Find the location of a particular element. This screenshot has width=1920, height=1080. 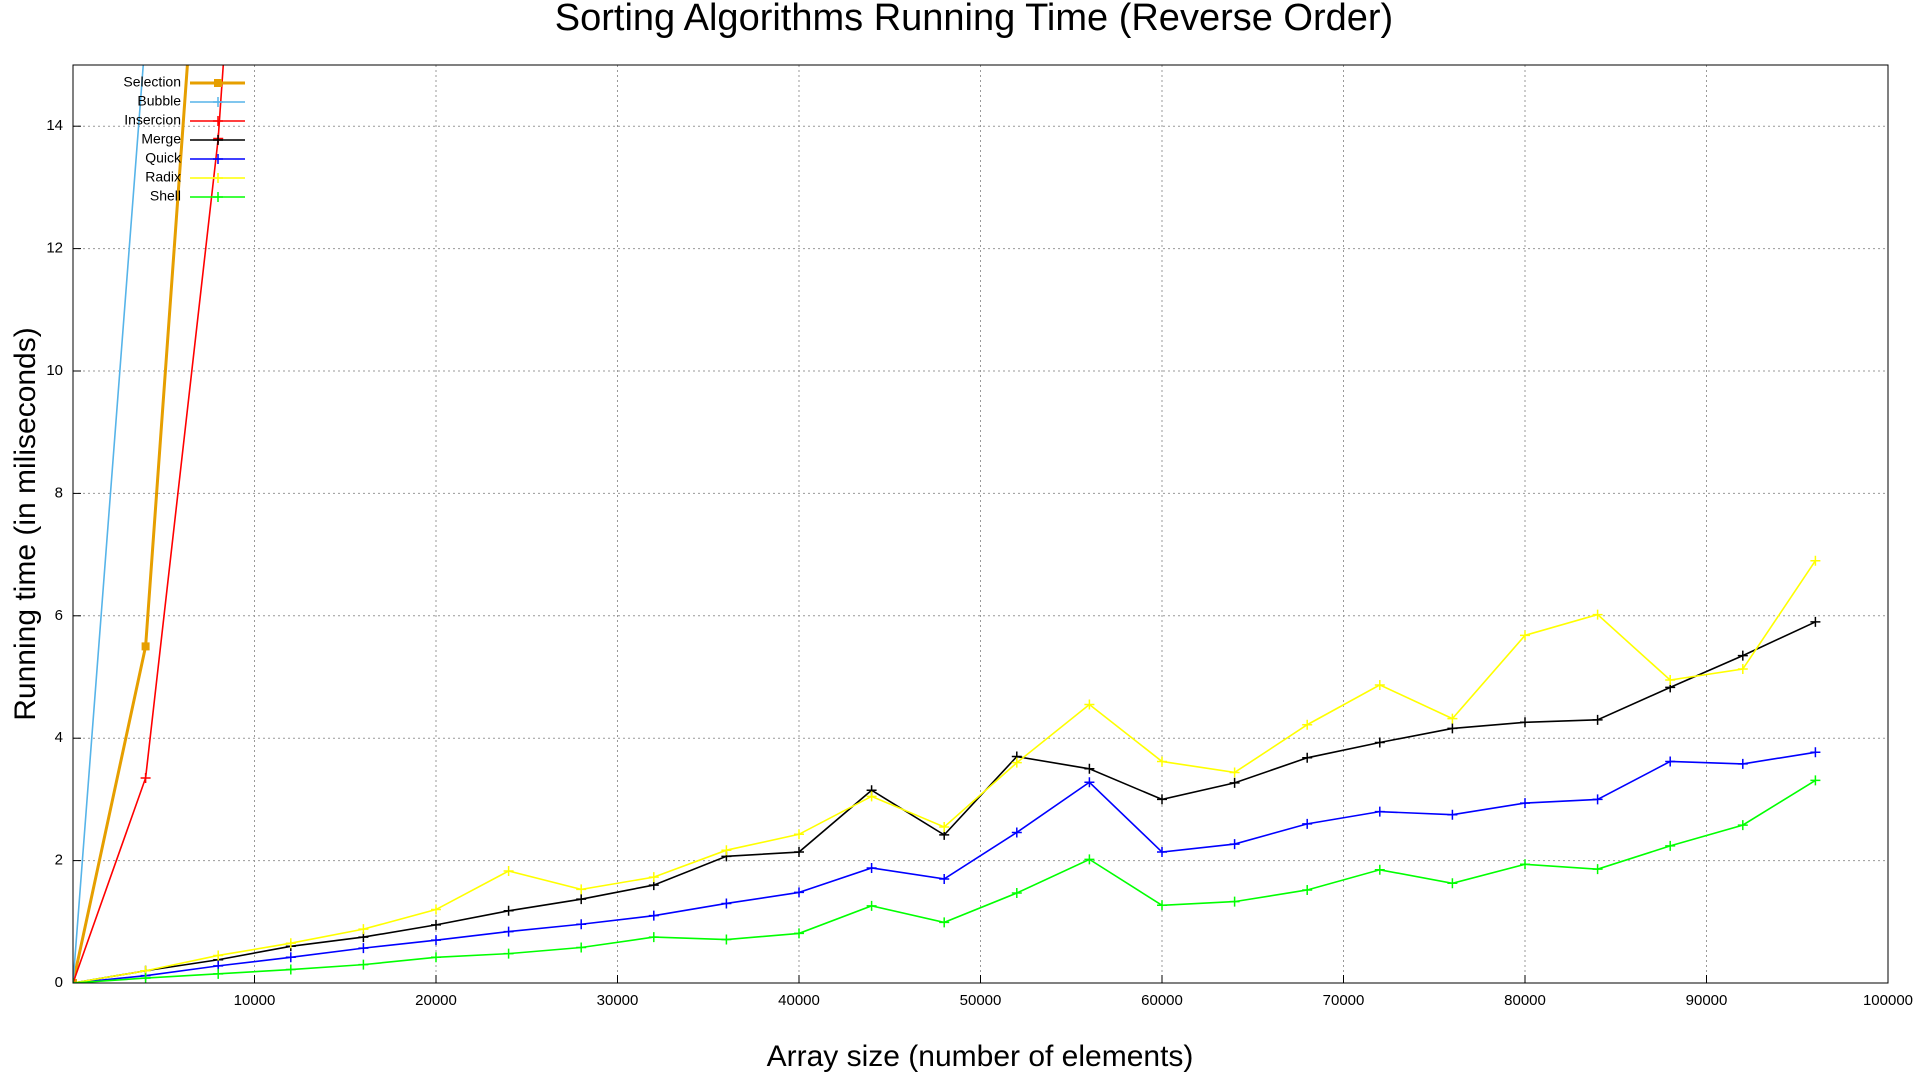

x-tick-label: 90000 is located at coordinates (1707, 1000).